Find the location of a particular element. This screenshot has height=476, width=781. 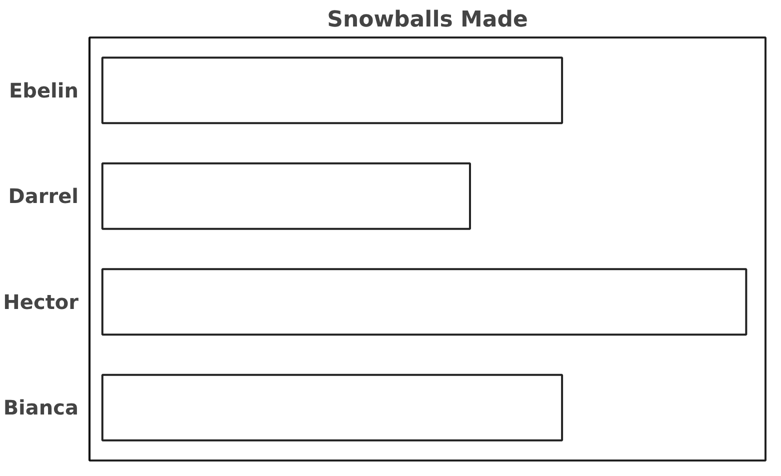

chart-title: Snowballs Made is located at coordinates (427, 20).